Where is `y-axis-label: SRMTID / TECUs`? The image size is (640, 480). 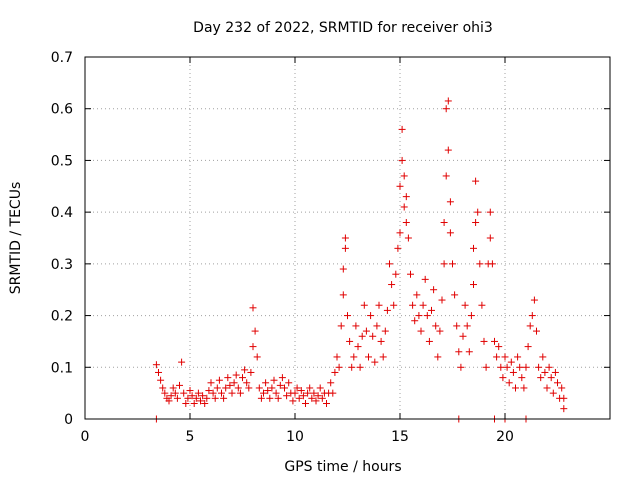
y-axis-label: SRMTID / TECUs is located at coordinates (16, 238).